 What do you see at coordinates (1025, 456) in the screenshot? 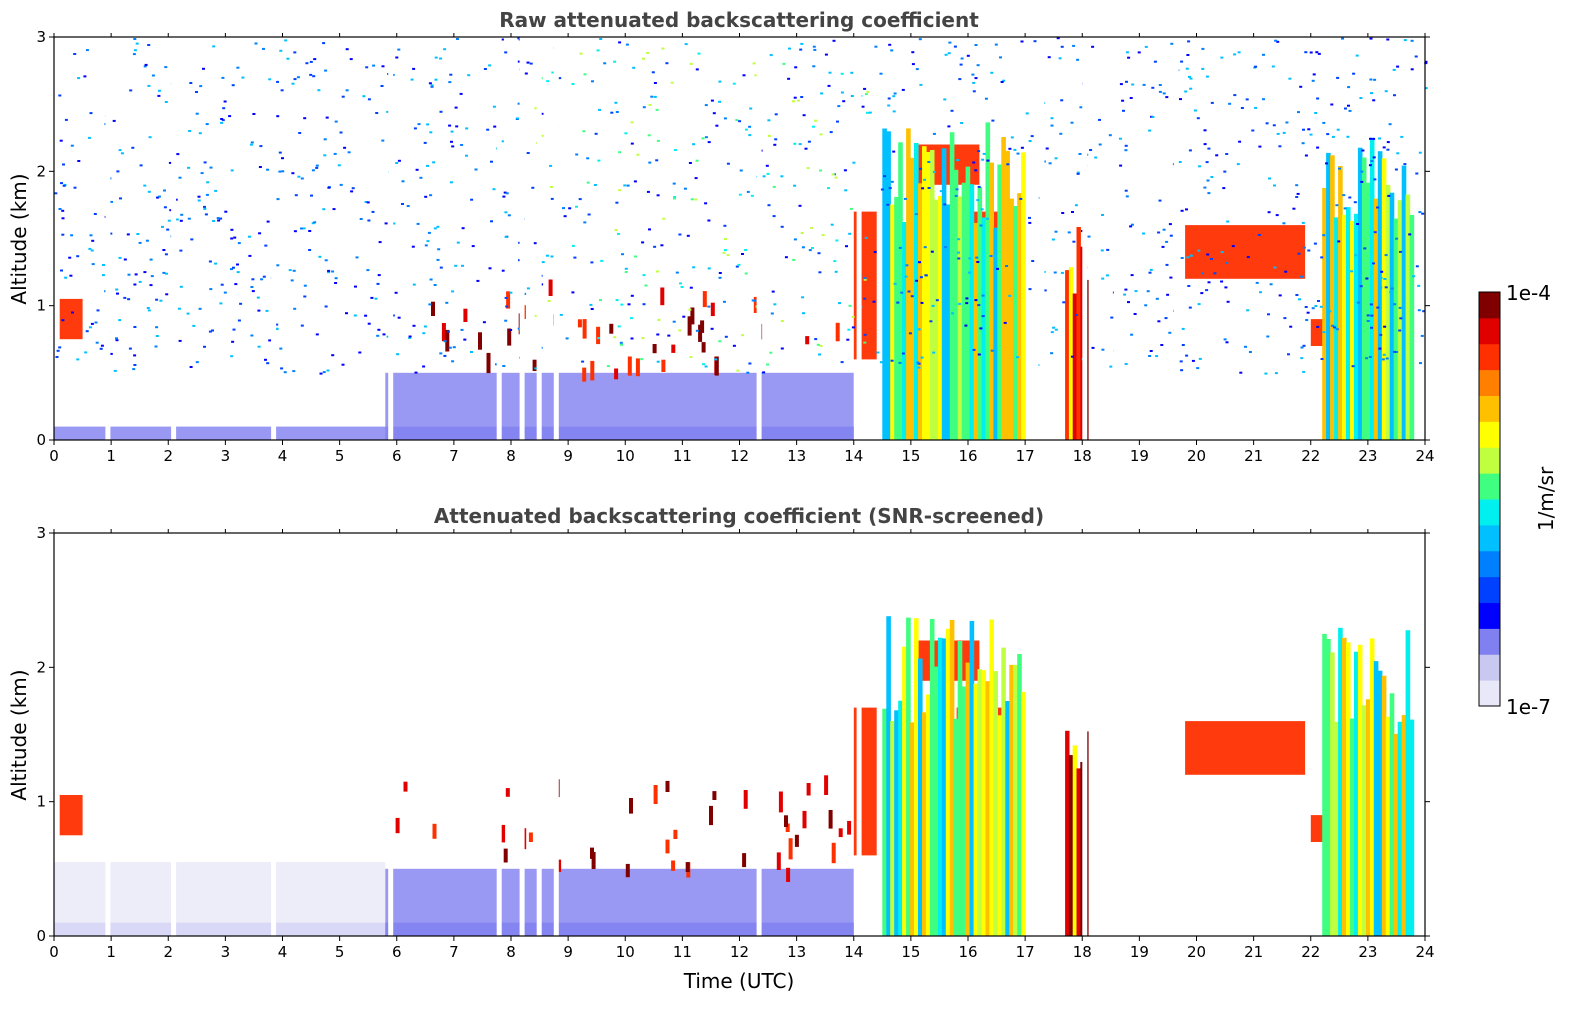
I see `x-tick-label: 17` at bounding box center [1025, 456].